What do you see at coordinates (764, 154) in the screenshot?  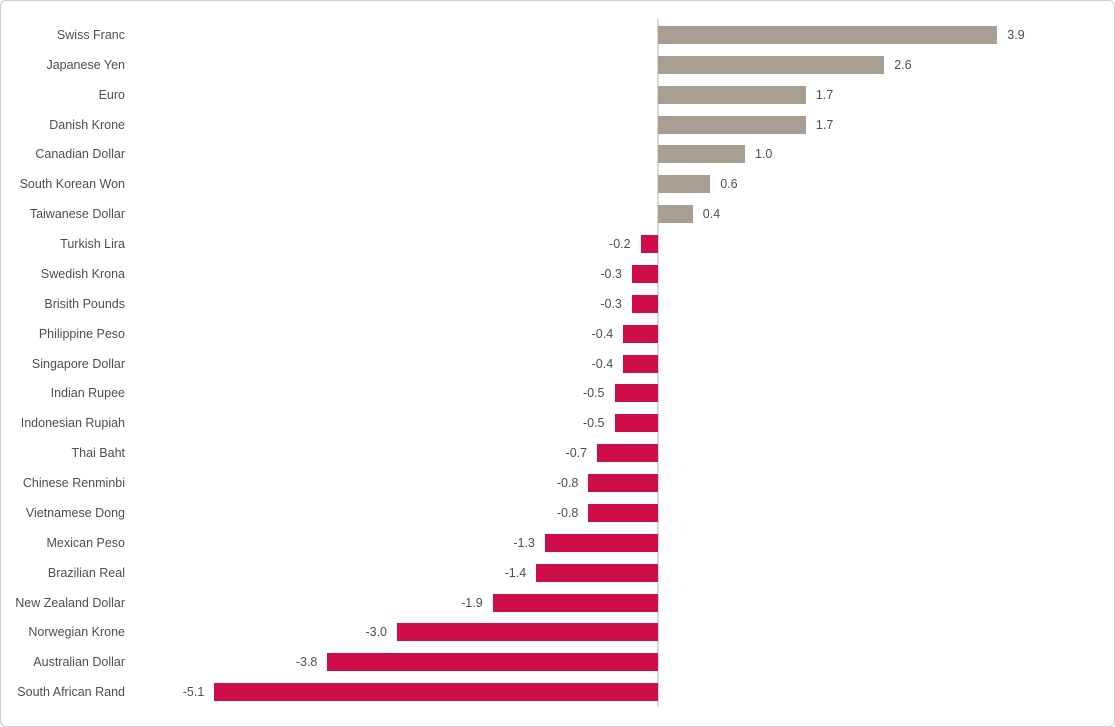 I see `value-label: 1.0` at bounding box center [764, 154].